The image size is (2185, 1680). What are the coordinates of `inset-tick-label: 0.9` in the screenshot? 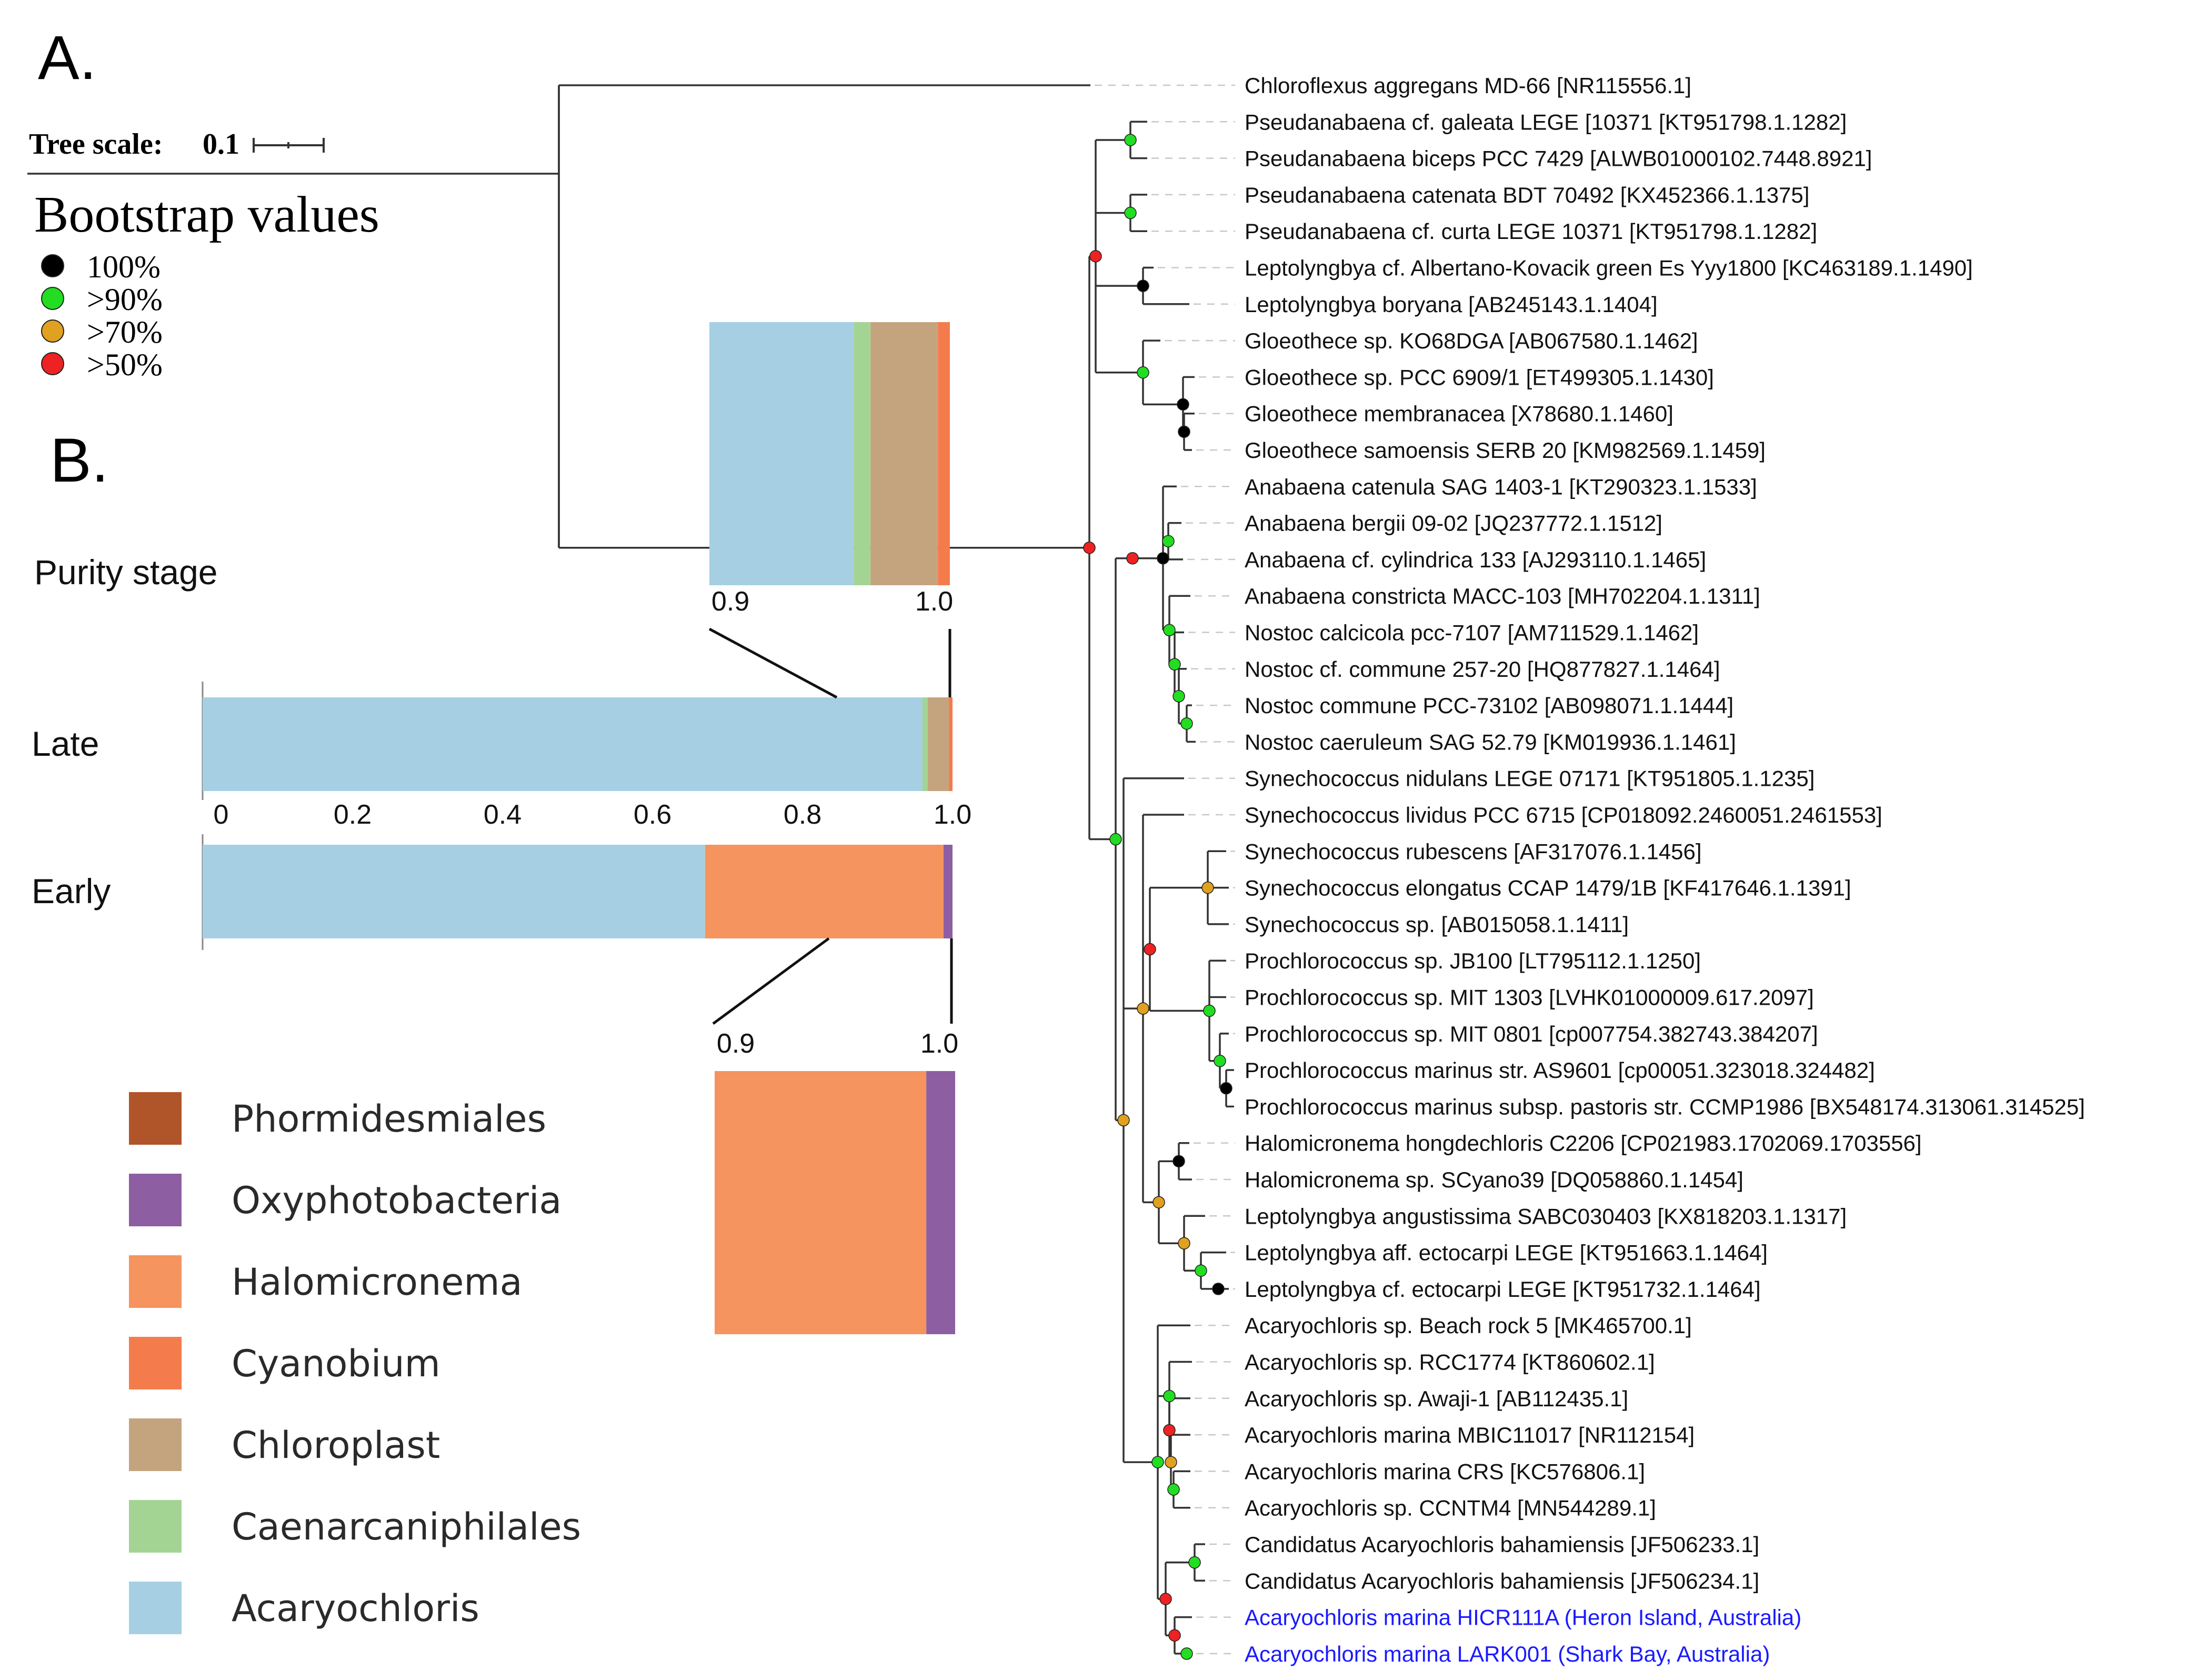 It's located at (730, 601).